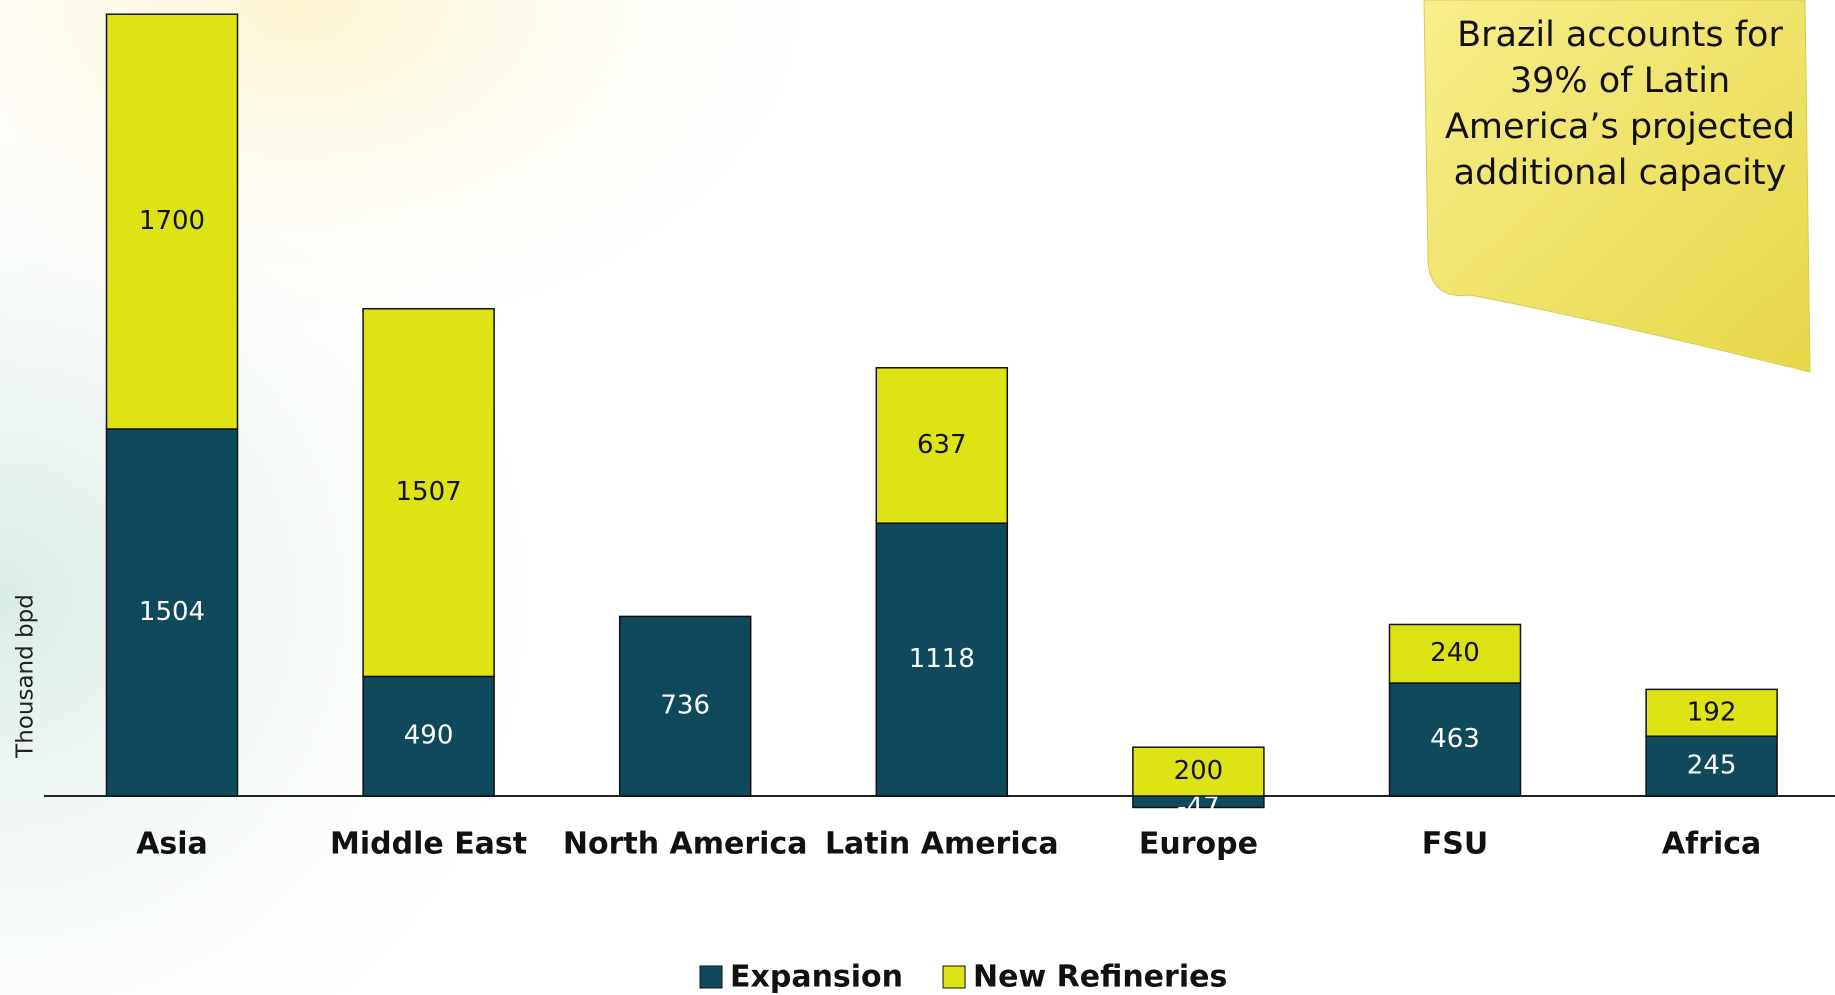 This screenshot has width=1835, height=995. What do you see at coordinates (26, 676) in the screenshot?
I see `y-axis-label: Thousand bpd` at bounding box center [26, 676].